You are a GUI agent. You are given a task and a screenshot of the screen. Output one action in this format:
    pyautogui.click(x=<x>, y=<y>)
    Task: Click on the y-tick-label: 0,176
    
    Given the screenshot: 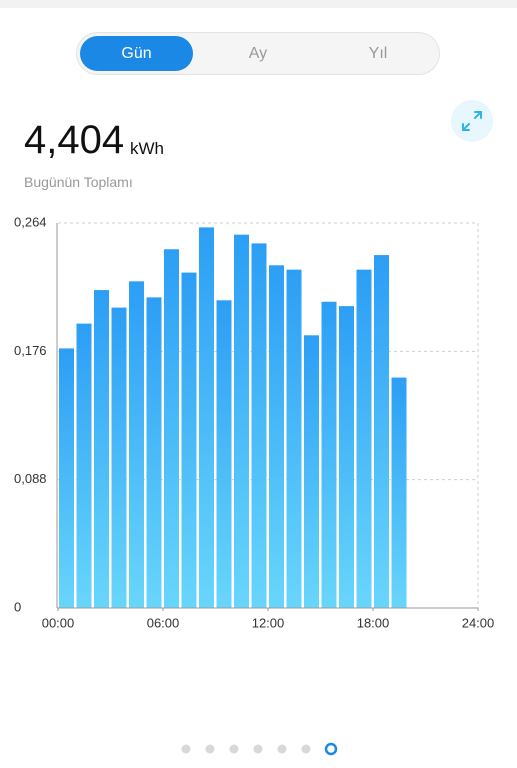 What is the action you would take?
    pyautogui.click(x=30, y=350)
    